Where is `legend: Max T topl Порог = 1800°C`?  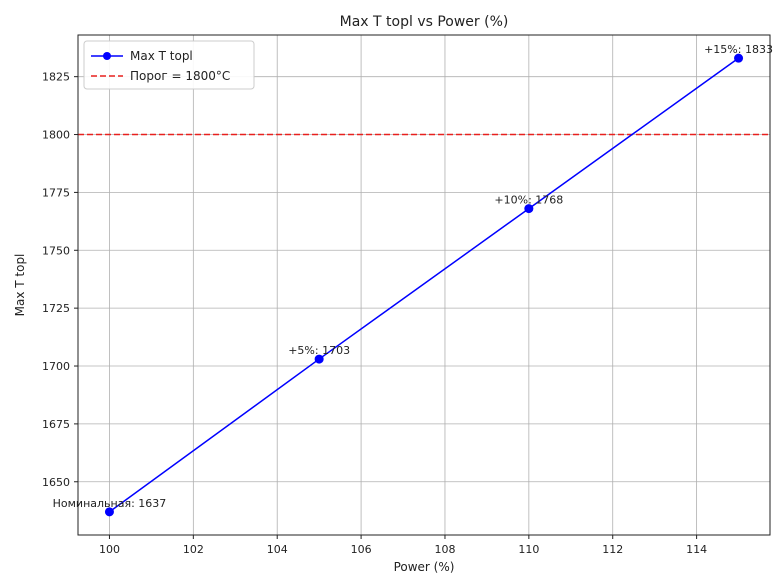 legend: Max T topl Порог = 1800°C is located at coordinates (169, 65).